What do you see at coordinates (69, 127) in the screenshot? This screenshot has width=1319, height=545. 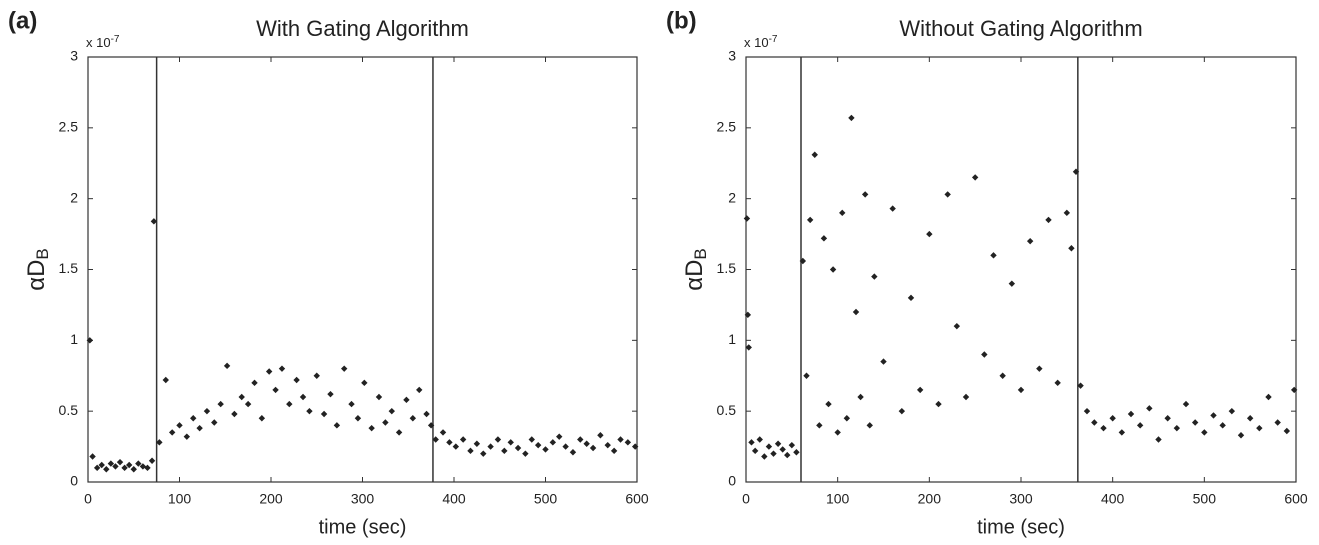 I see `y-tick-label: 2.5` at bounding box center [69, 127].